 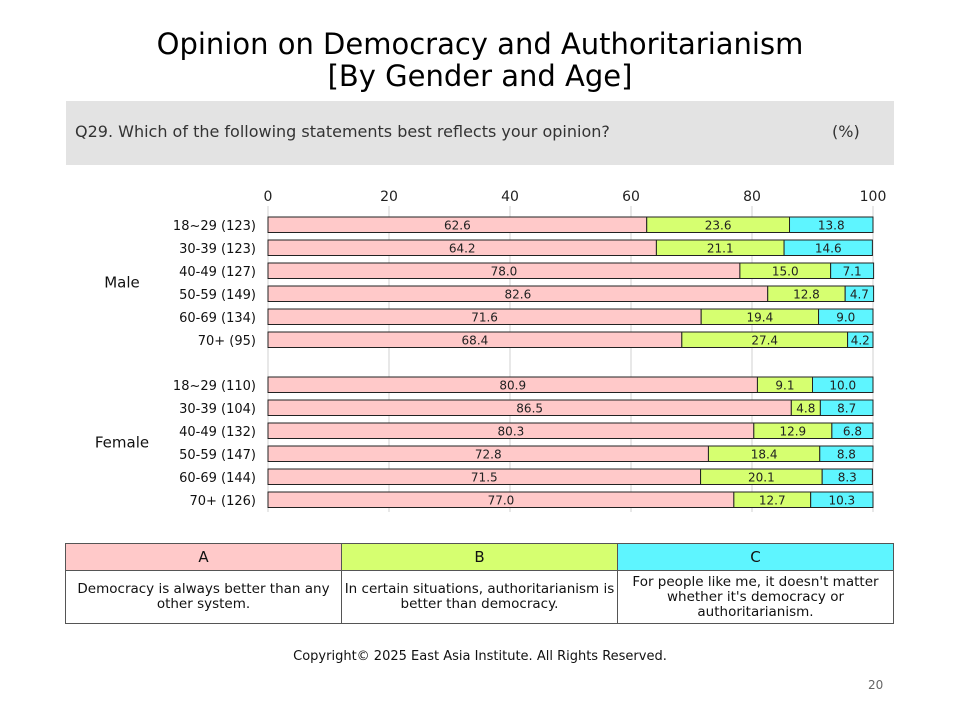 I want to click on data-label: 19.4, so click(x=760, y=317).